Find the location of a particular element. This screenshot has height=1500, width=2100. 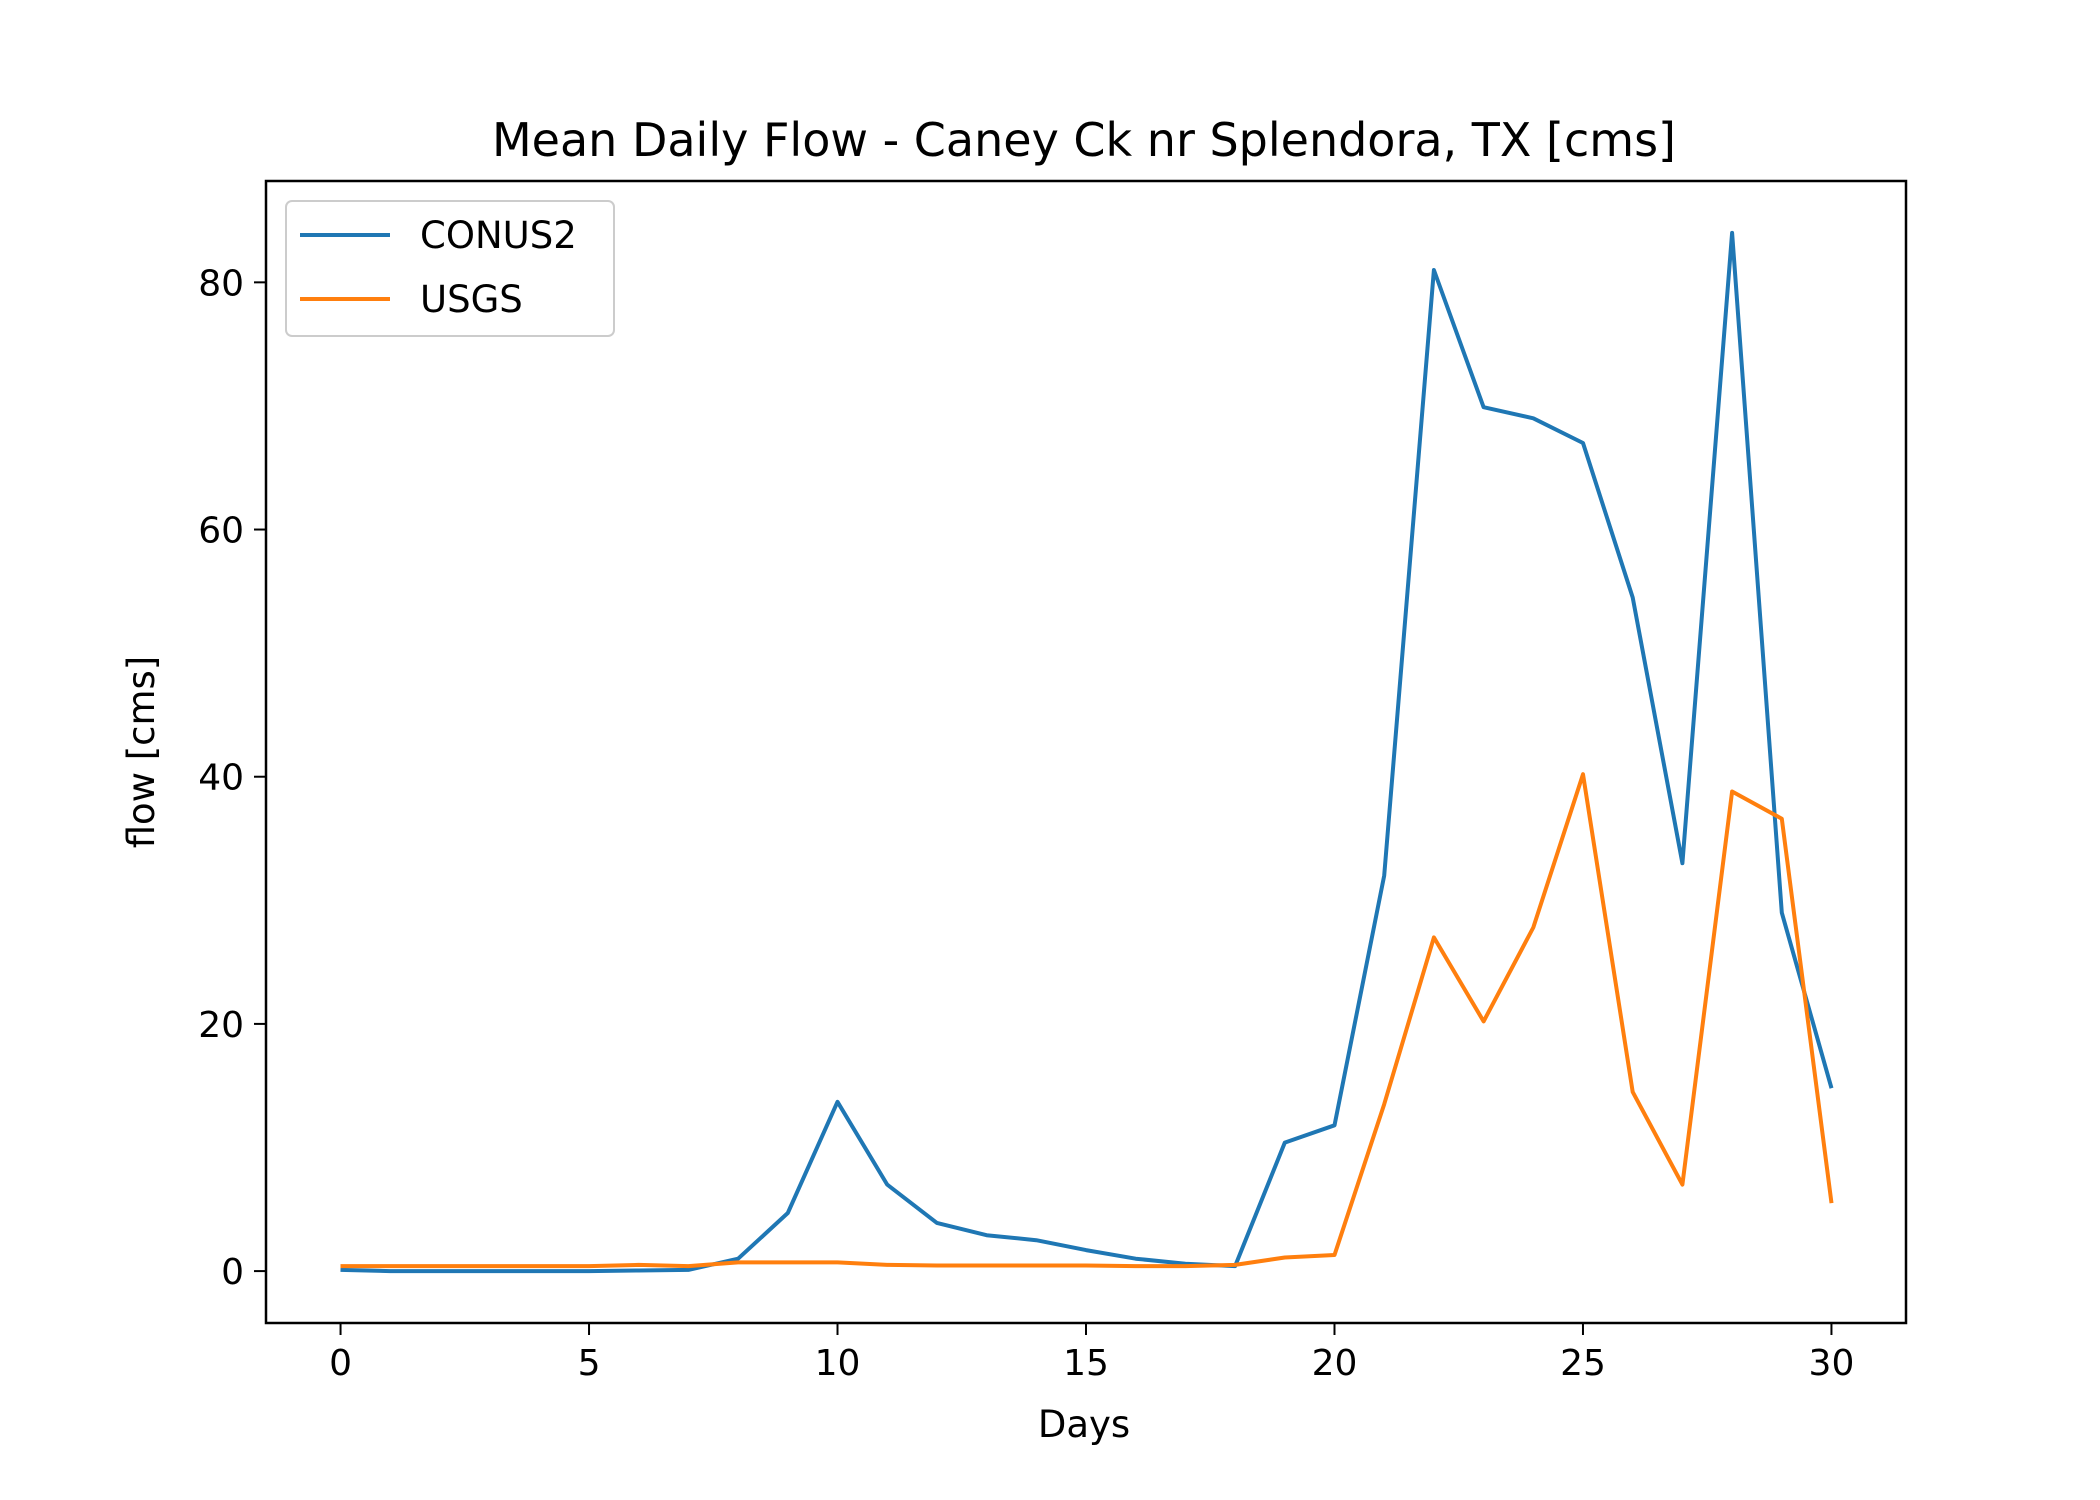

x-axis: 0 5 10 15 20 25 30 is located at coordinates (1091, 1353).